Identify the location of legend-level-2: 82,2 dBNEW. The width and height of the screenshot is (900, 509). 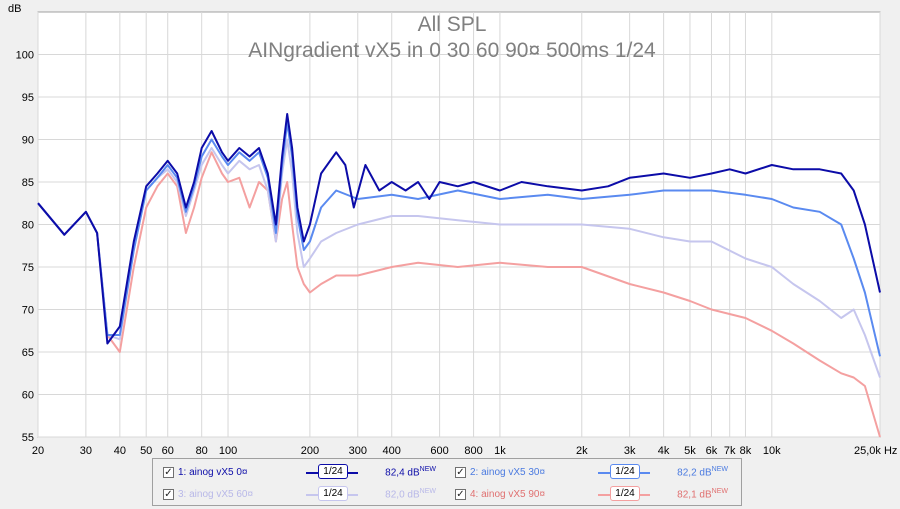
(702, 472).